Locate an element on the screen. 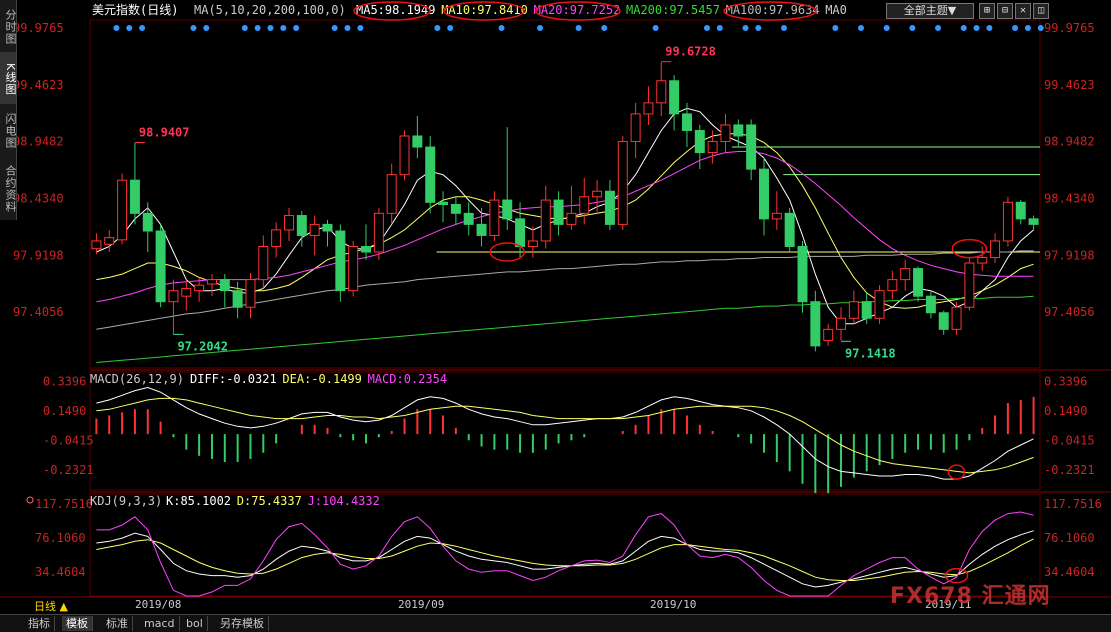 Image resolution: width=1111 pixels, height=632 pixels. side-tab-contract: 合约资料 is located at coordinates (8, 188).